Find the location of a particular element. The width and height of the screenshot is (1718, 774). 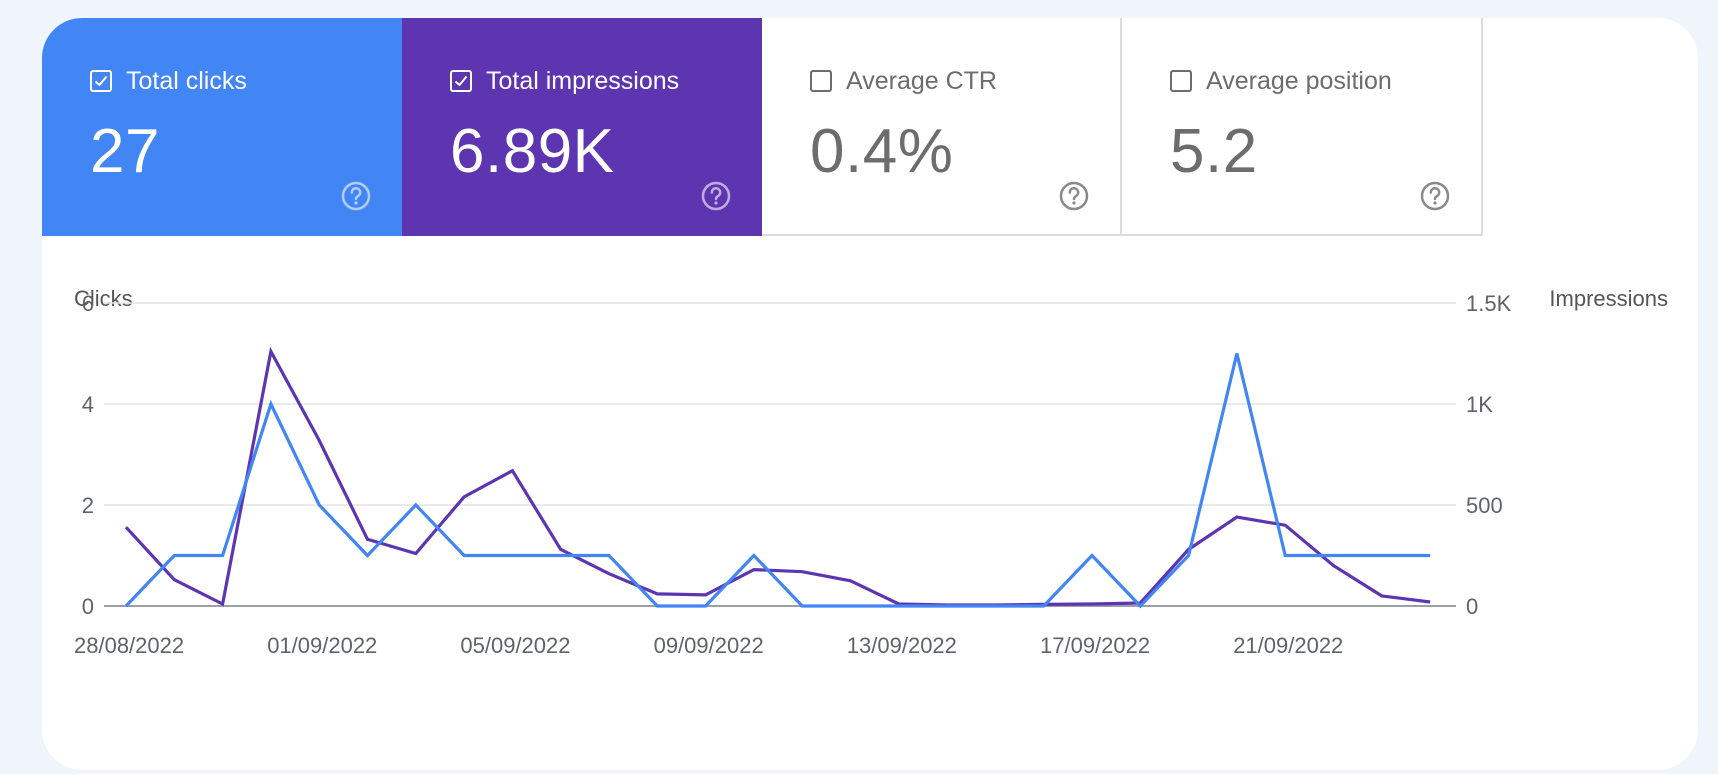

metric-value: 5.2 is located at coordinates (1214, 151).